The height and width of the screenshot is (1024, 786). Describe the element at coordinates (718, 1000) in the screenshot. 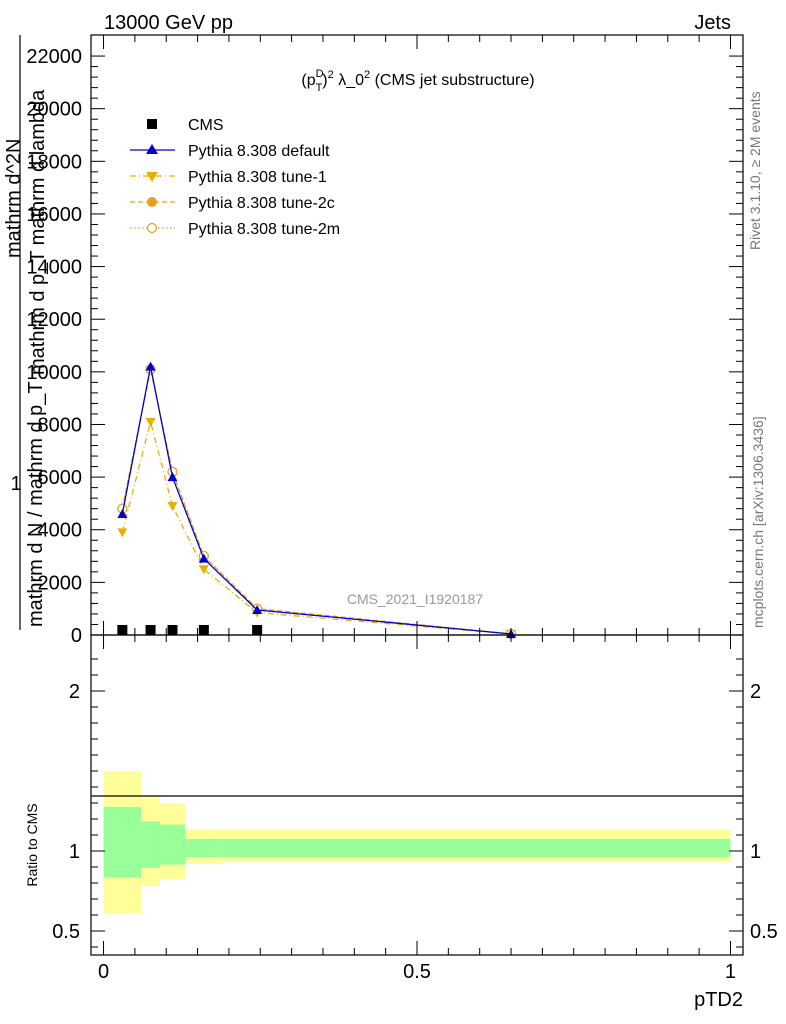

I see `xaxis-label: pTD2` at that location.